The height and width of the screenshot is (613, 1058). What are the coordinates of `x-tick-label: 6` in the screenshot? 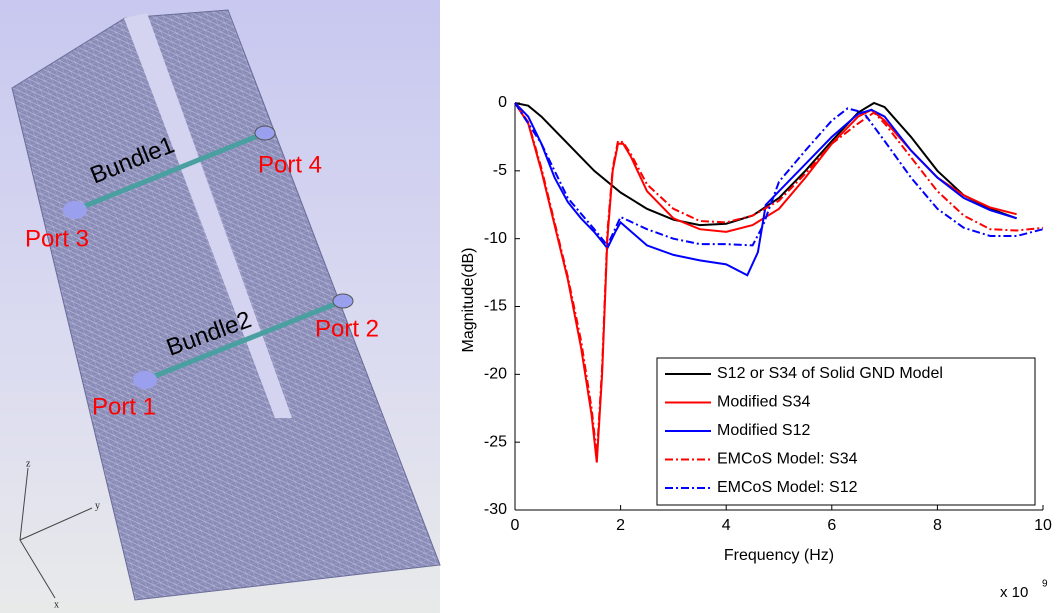 It's located at (831, 525).